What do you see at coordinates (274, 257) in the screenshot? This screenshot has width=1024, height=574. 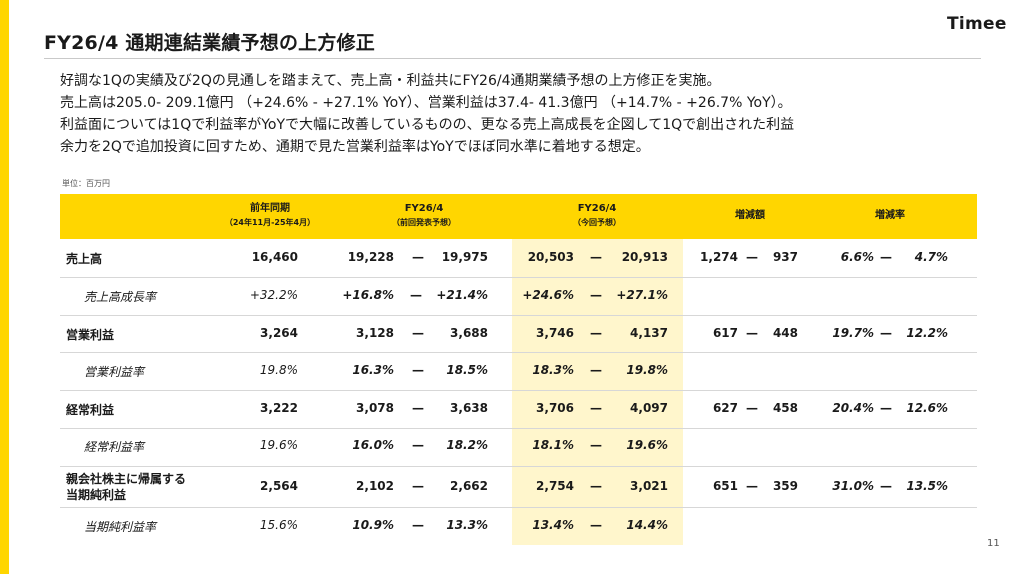 I see `cell-prior: 16,460` at bounding box center [274, 257].